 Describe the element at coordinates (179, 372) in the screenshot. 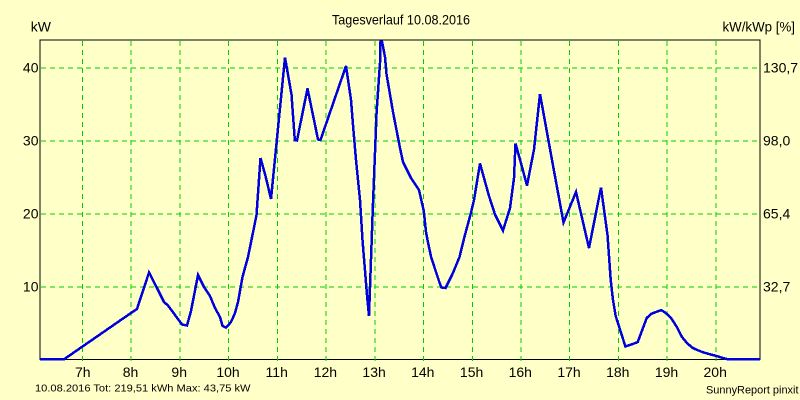

I see `svg-text: 9h` at that location.